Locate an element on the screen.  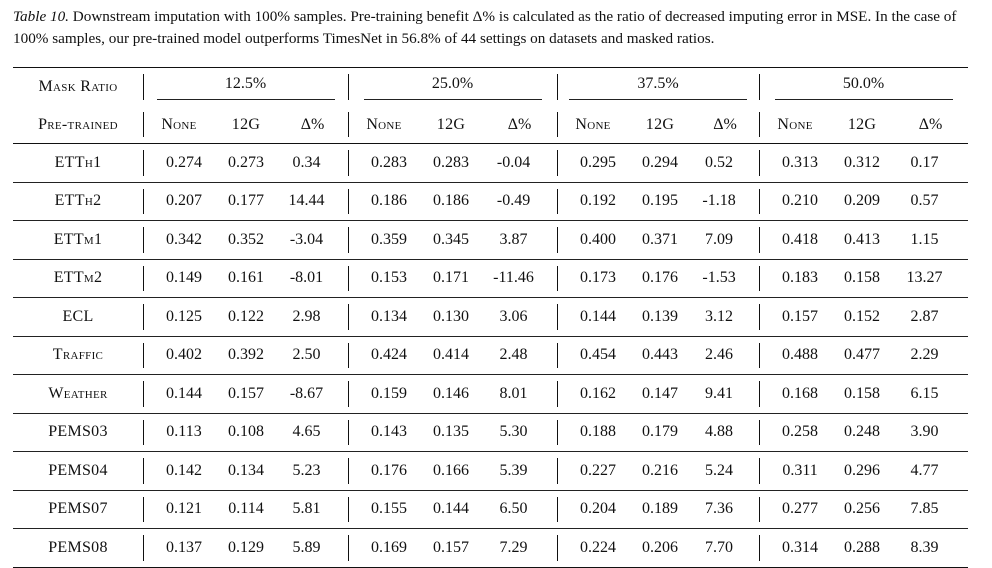
pretrained-12g-value: 0.134 is located at coordinates (246, 471).